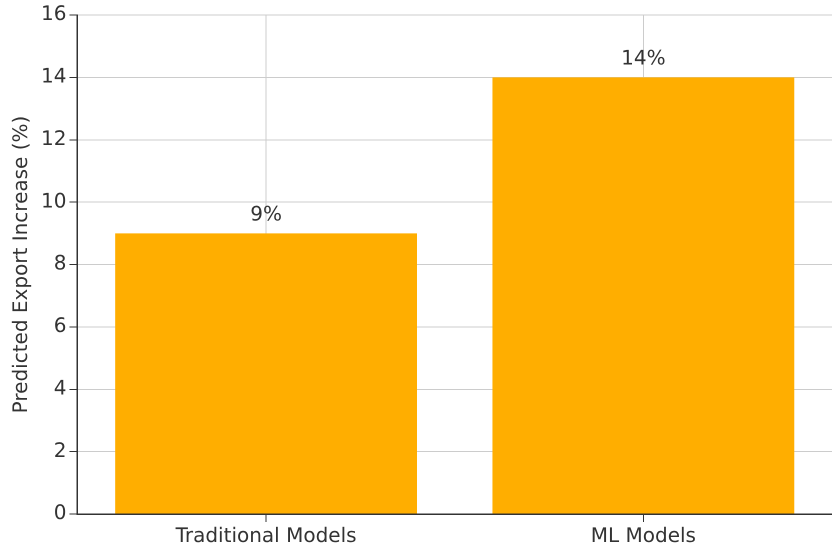 The height and width of the screenshot is (552, 832). Describe the element at coordinates (53, 76) in the screenshot. I see `y-tick-label: 14` at that location.